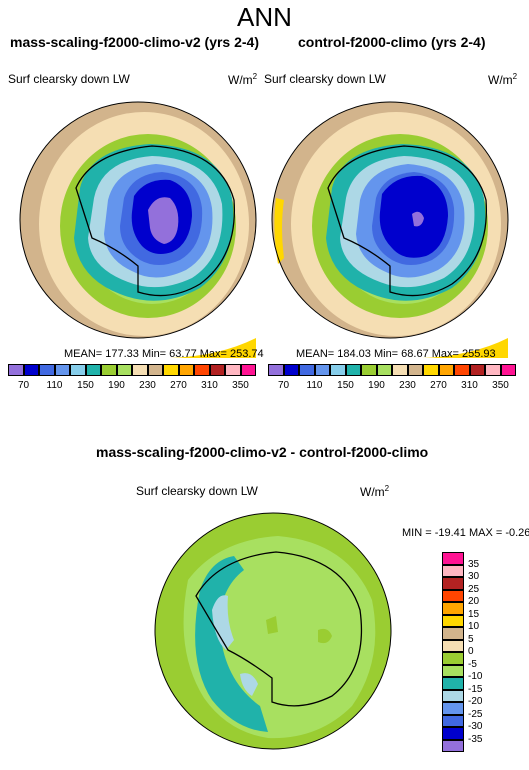 The height and width of the screenshot is (770, 529). I want to click on left-colorbar-tick-label: 310, so click(209, 385).